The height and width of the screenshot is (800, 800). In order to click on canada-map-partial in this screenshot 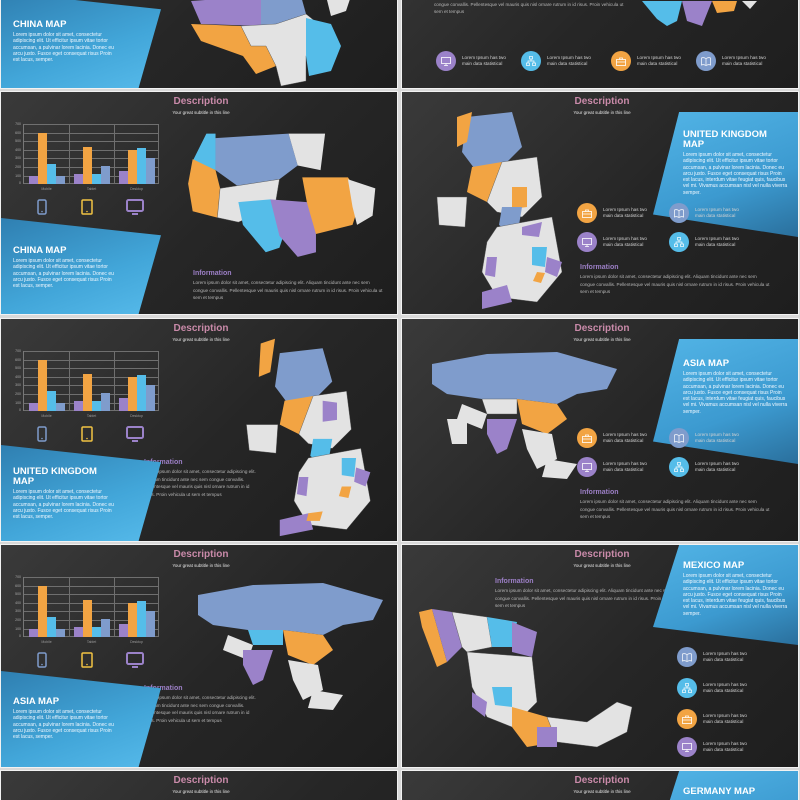, I will do `click(699, 13)`.